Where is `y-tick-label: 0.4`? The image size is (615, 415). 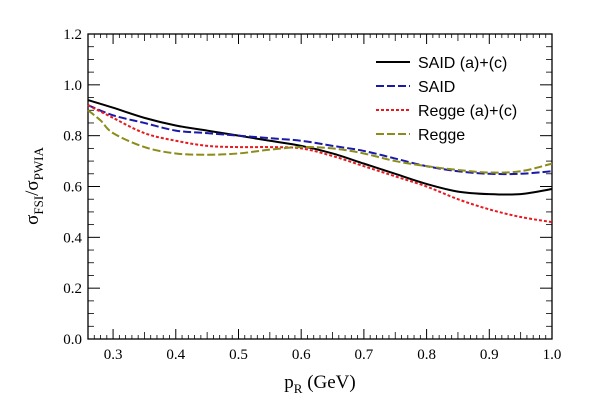 y-tick-label: 0.4 is located at coordinates (72, 238).